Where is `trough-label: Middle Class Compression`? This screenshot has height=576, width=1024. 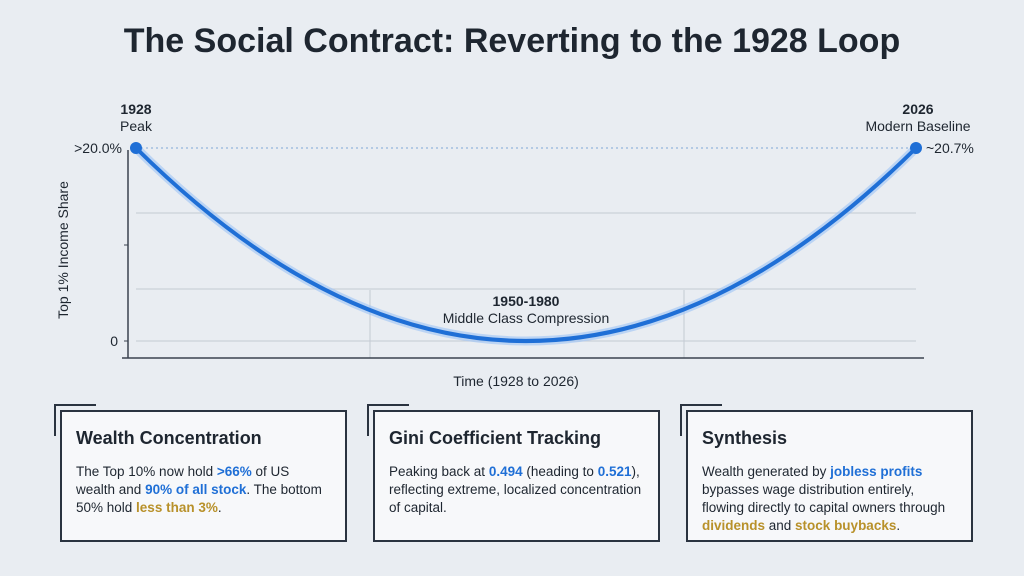
trough-label: Middle Class Compression is located at coordinates (526, 318).